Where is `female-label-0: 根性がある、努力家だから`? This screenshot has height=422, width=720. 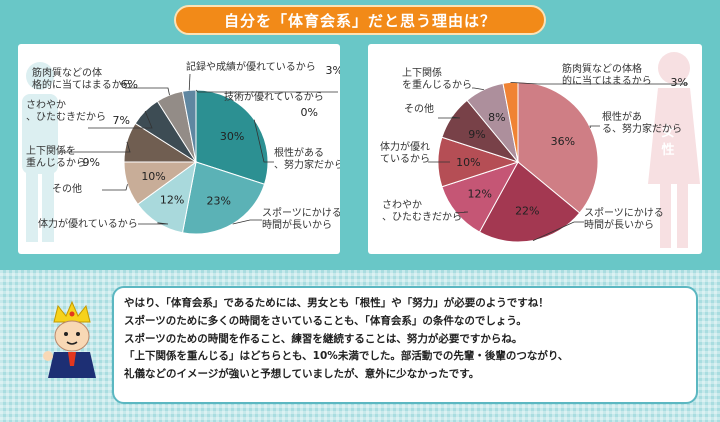
female-label-0: 根性がある、努力家だから is located at coordinates (642, 122).